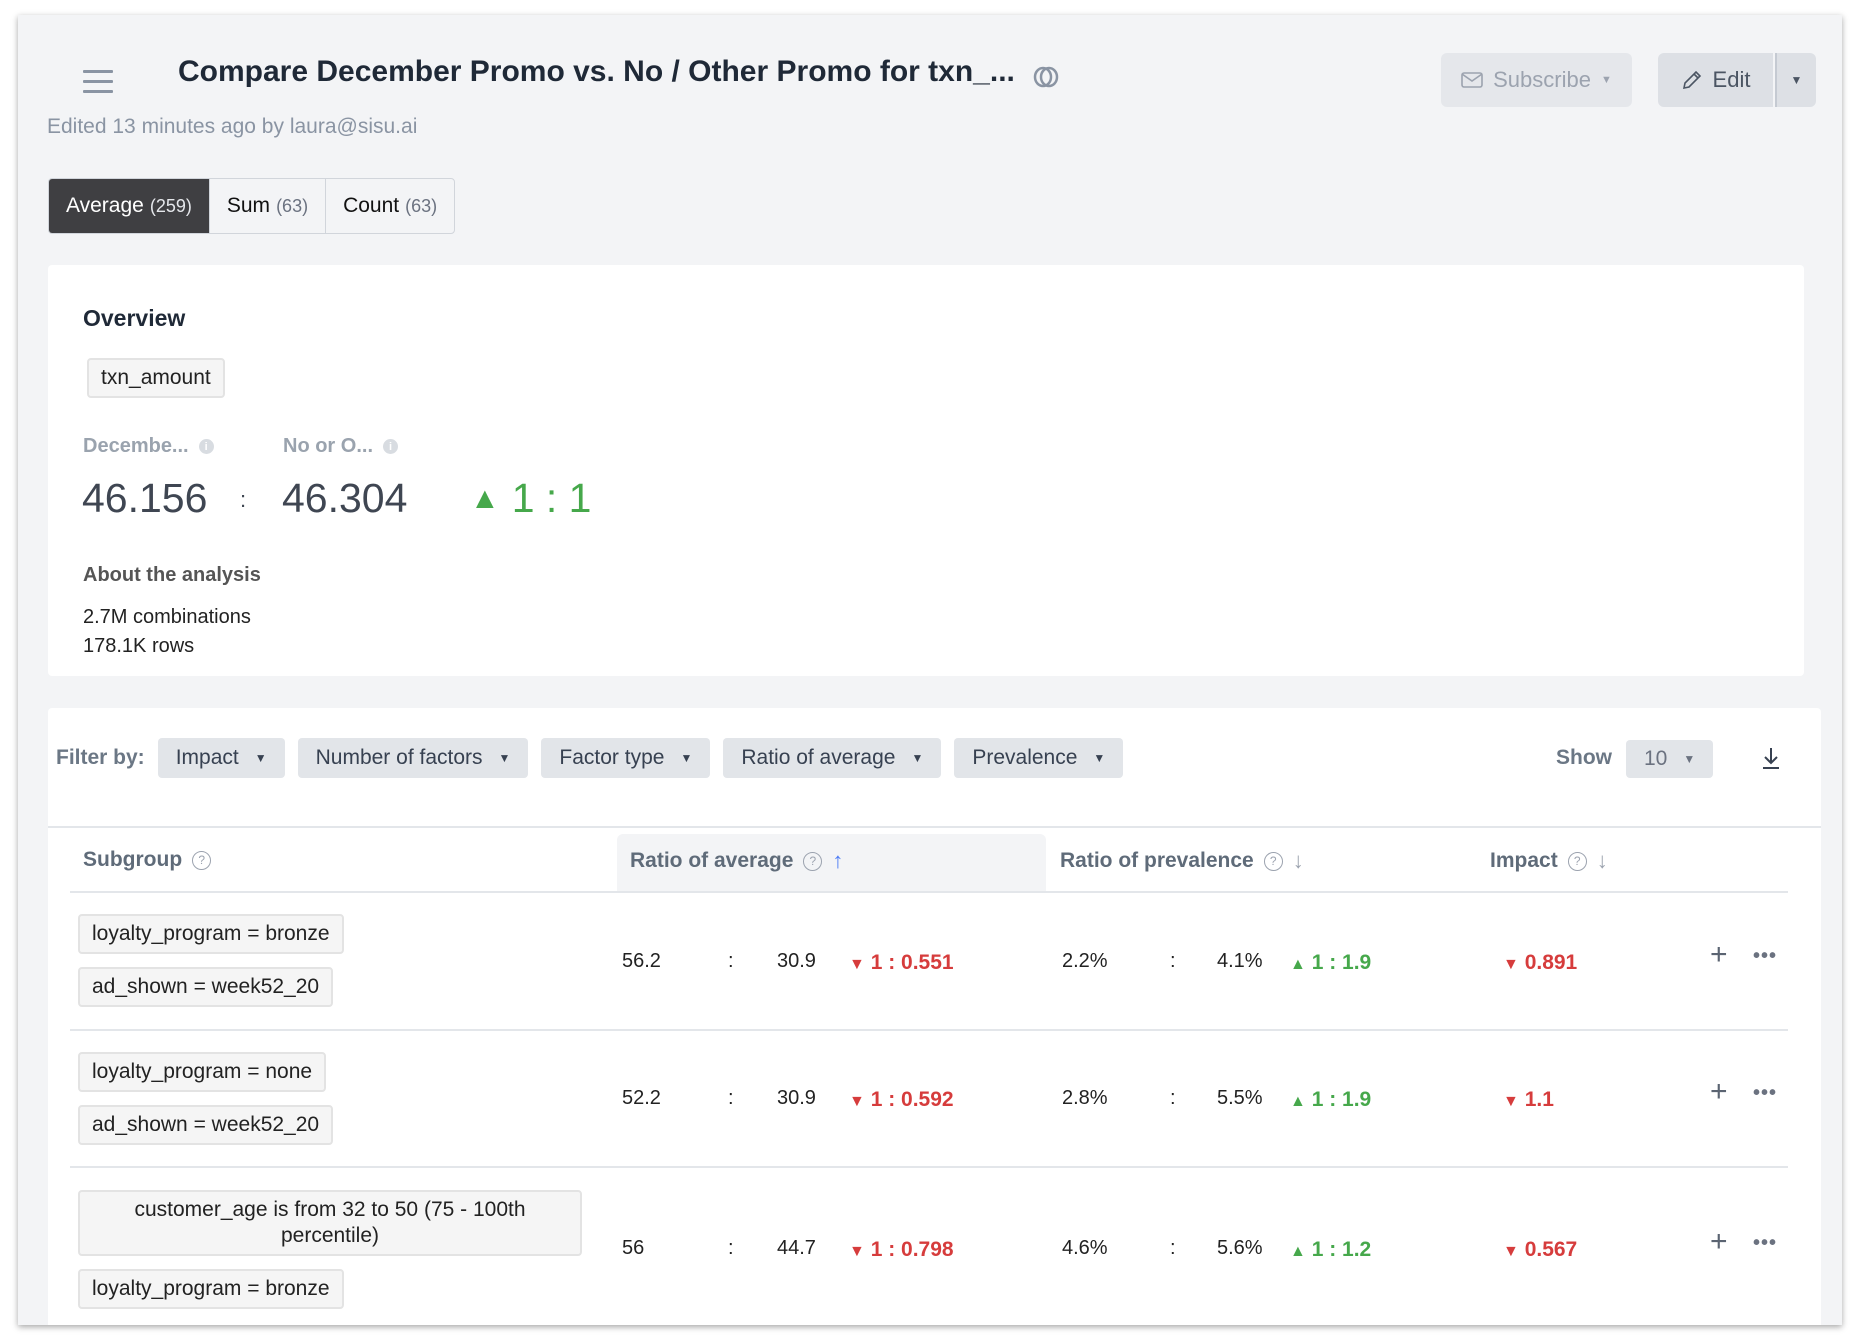 The image size is (1859, 1341). Describe the element at coordinates (268, 206) in the screenshot. I see `tab-sum: Sum (63)` at that location.